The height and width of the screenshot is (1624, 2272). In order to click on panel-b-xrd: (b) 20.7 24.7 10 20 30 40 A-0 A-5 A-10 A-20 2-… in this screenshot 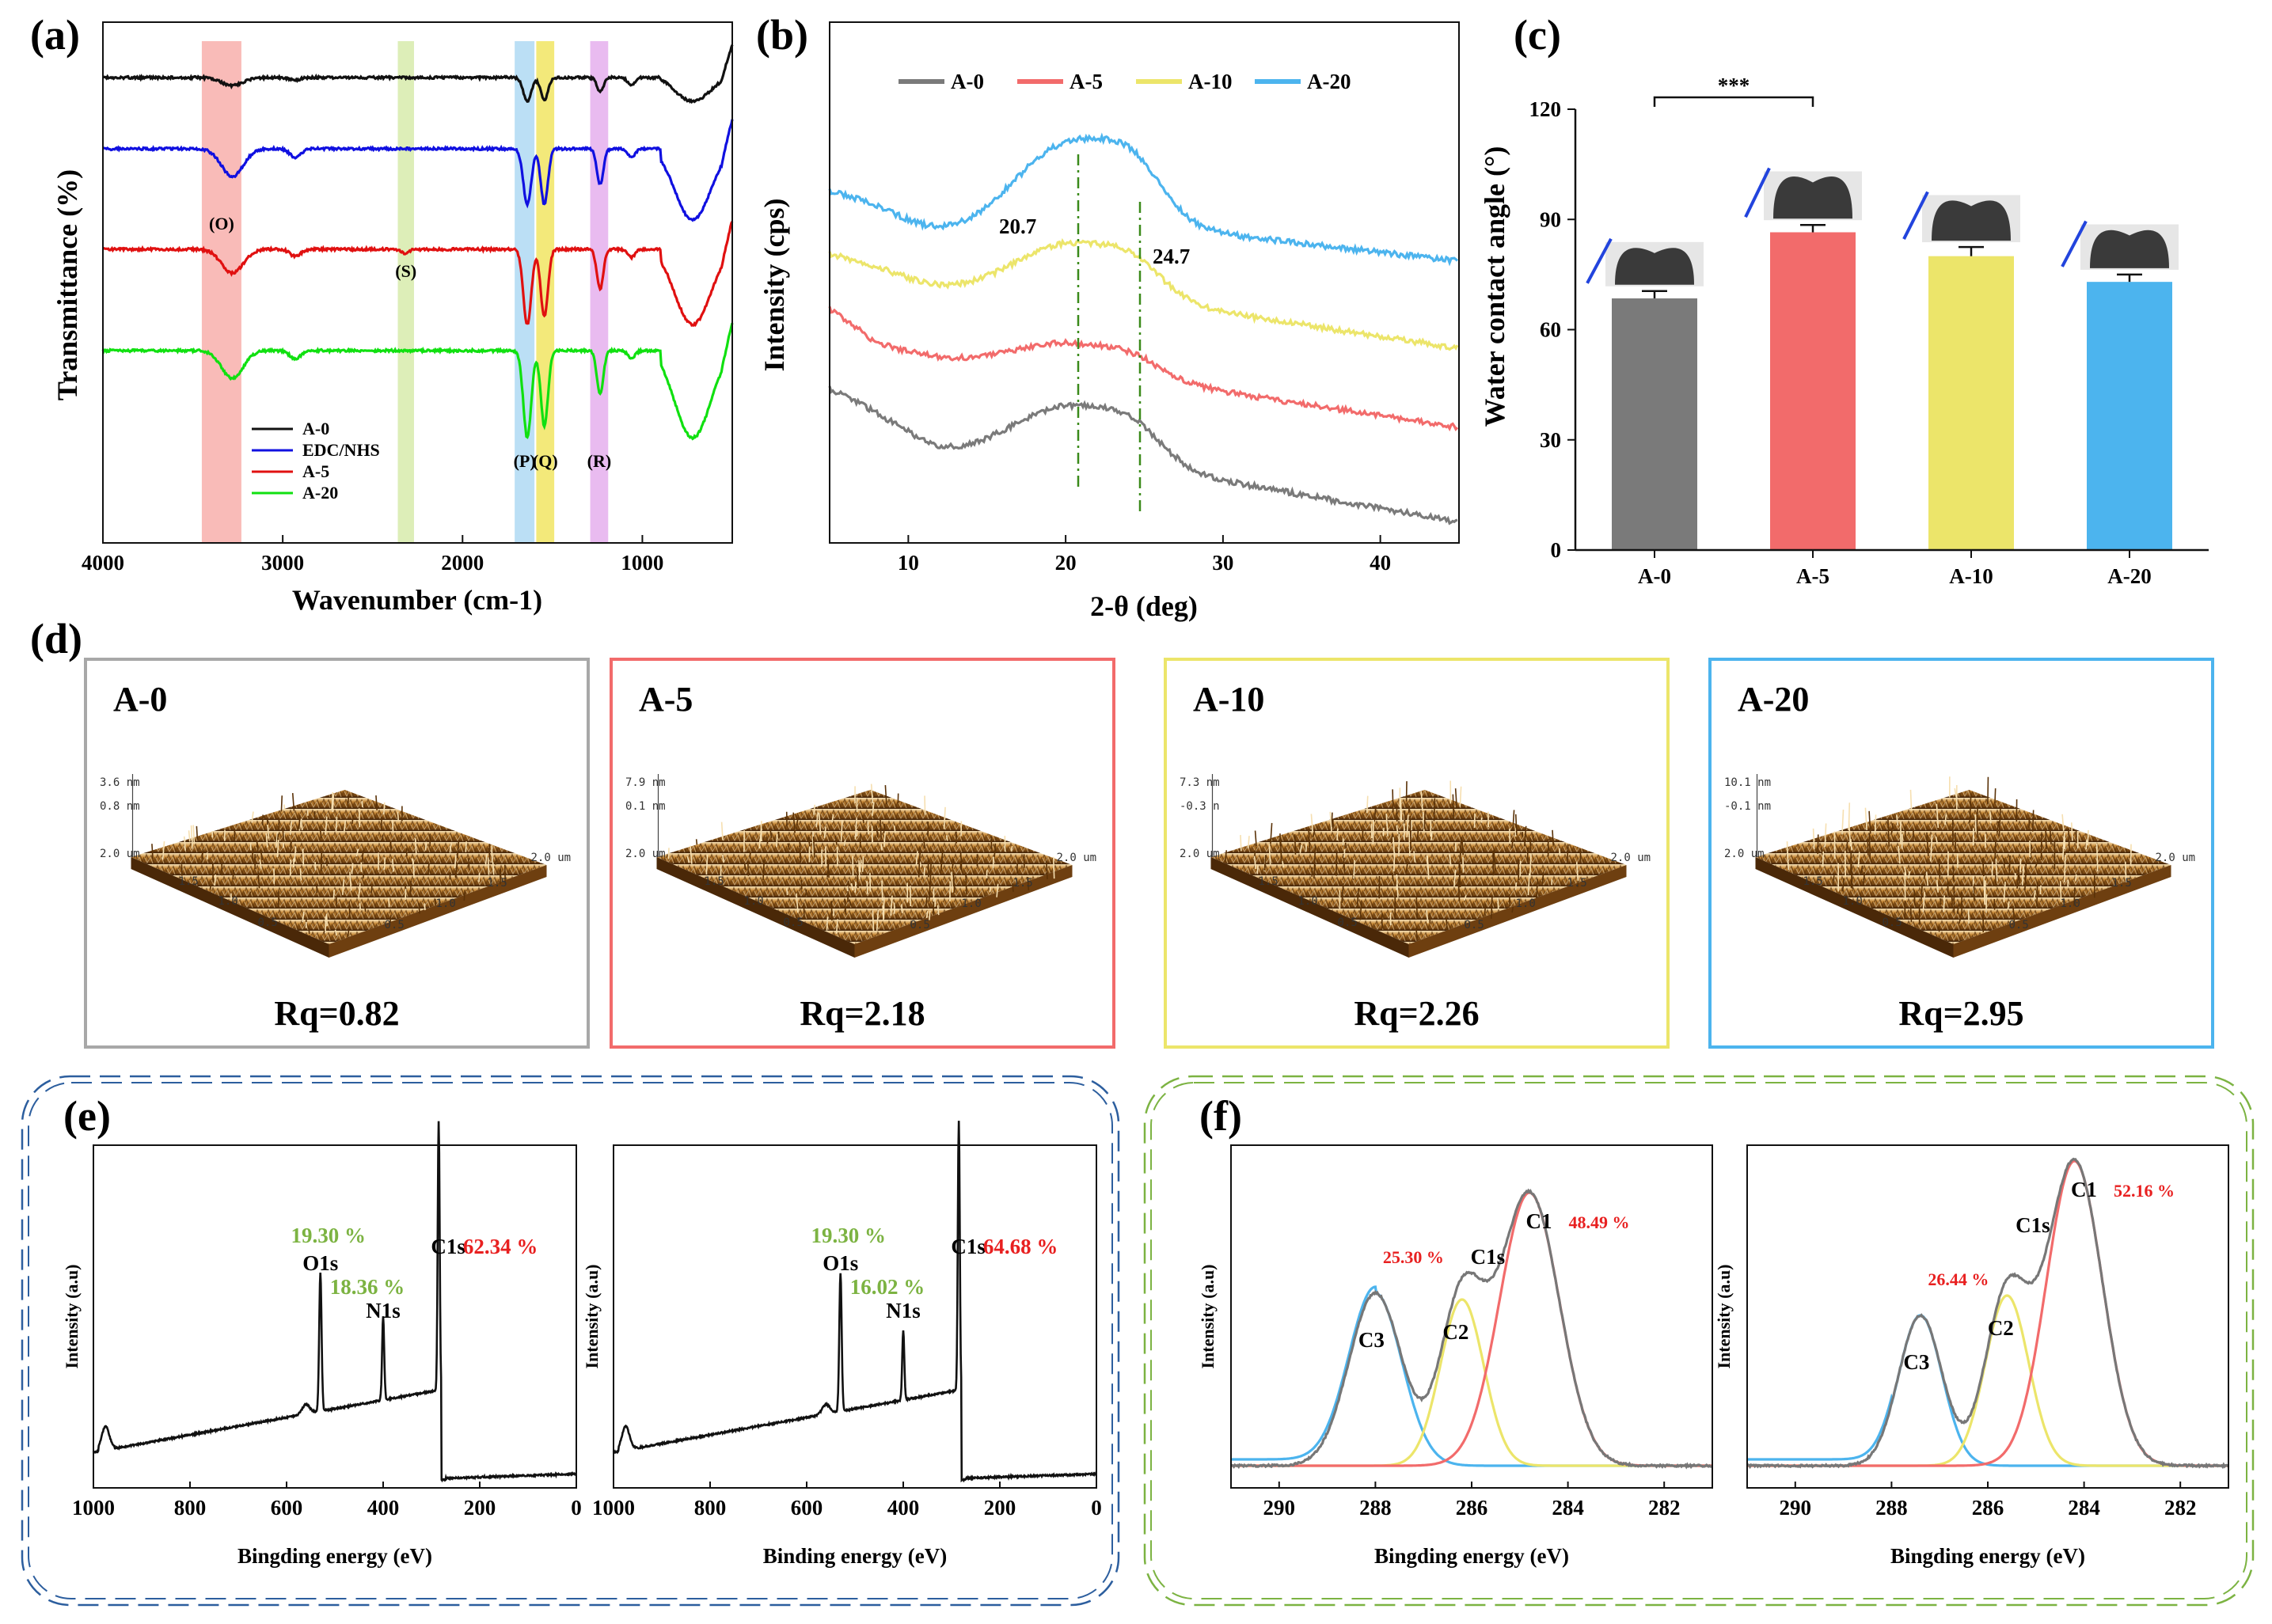, I will do `click(1108, 316)`.